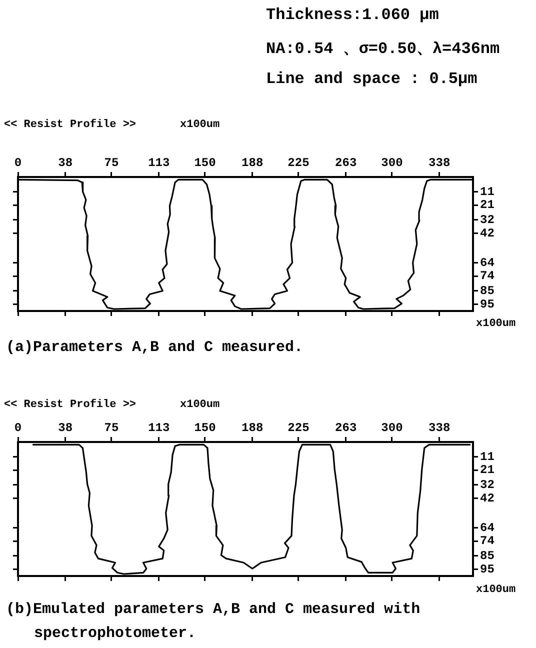 This screenshot has width=536, height=648. I want to click on text: Line and space : 0.5µm, so click(372, 79).